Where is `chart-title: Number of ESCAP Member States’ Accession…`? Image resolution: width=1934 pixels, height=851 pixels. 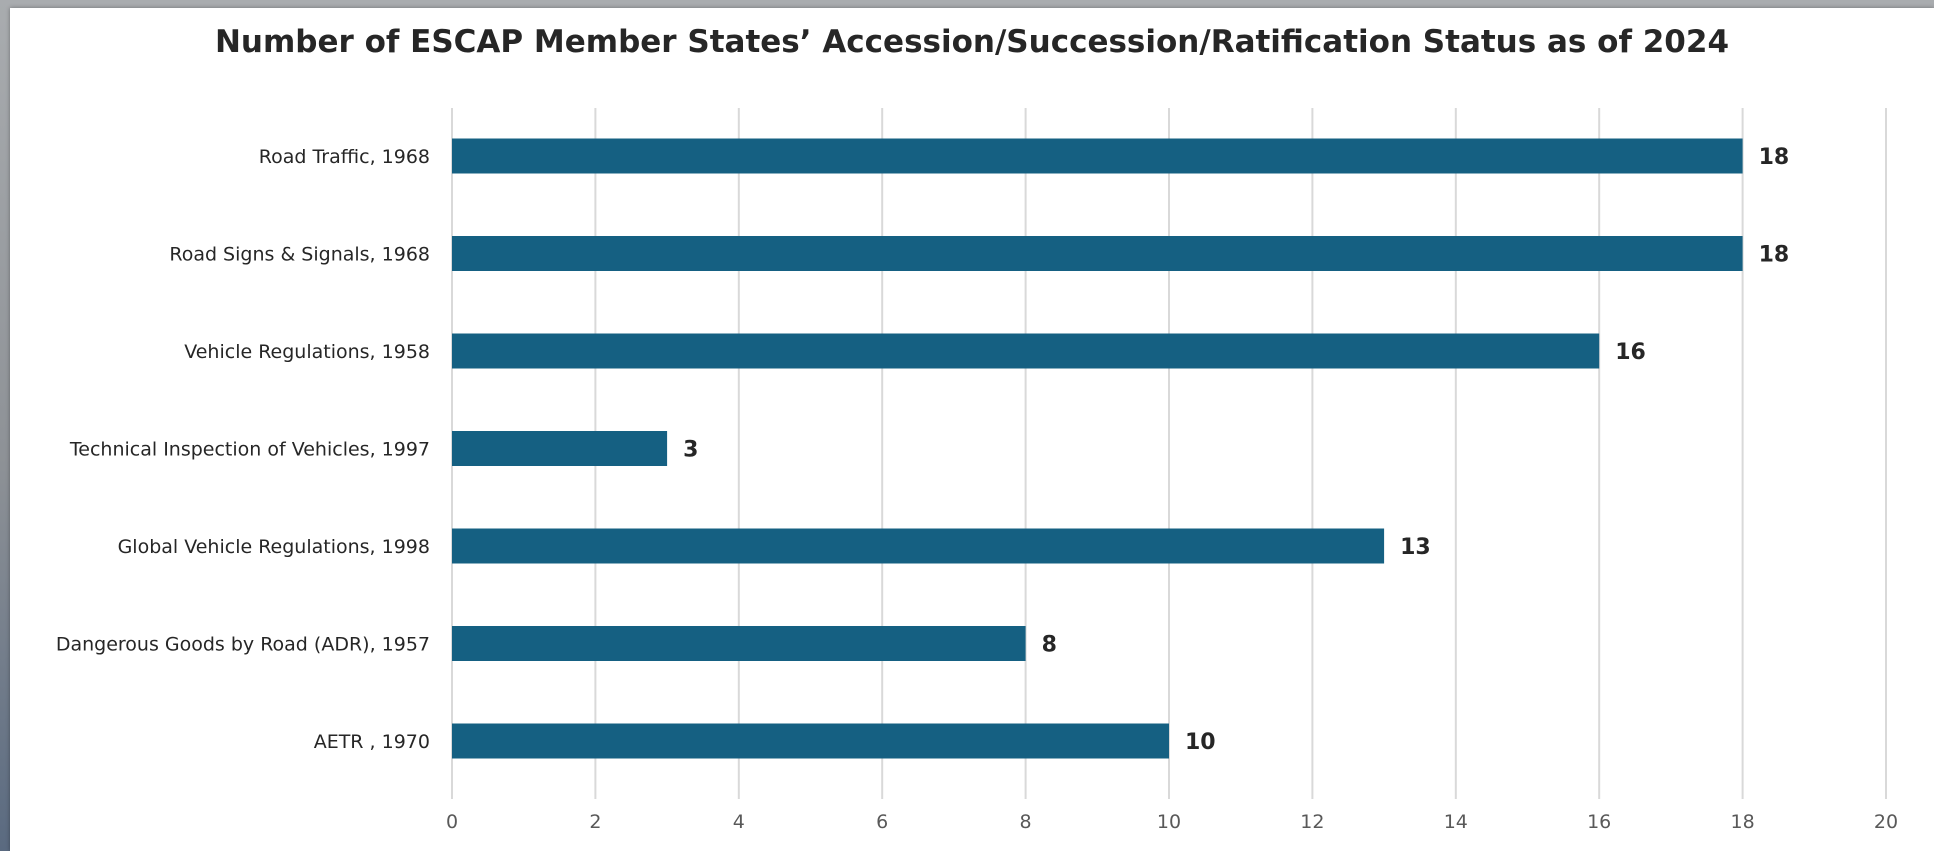 chart-title: Number of ESCAP Member States’ Accession… is located at coordinates (972, 42).